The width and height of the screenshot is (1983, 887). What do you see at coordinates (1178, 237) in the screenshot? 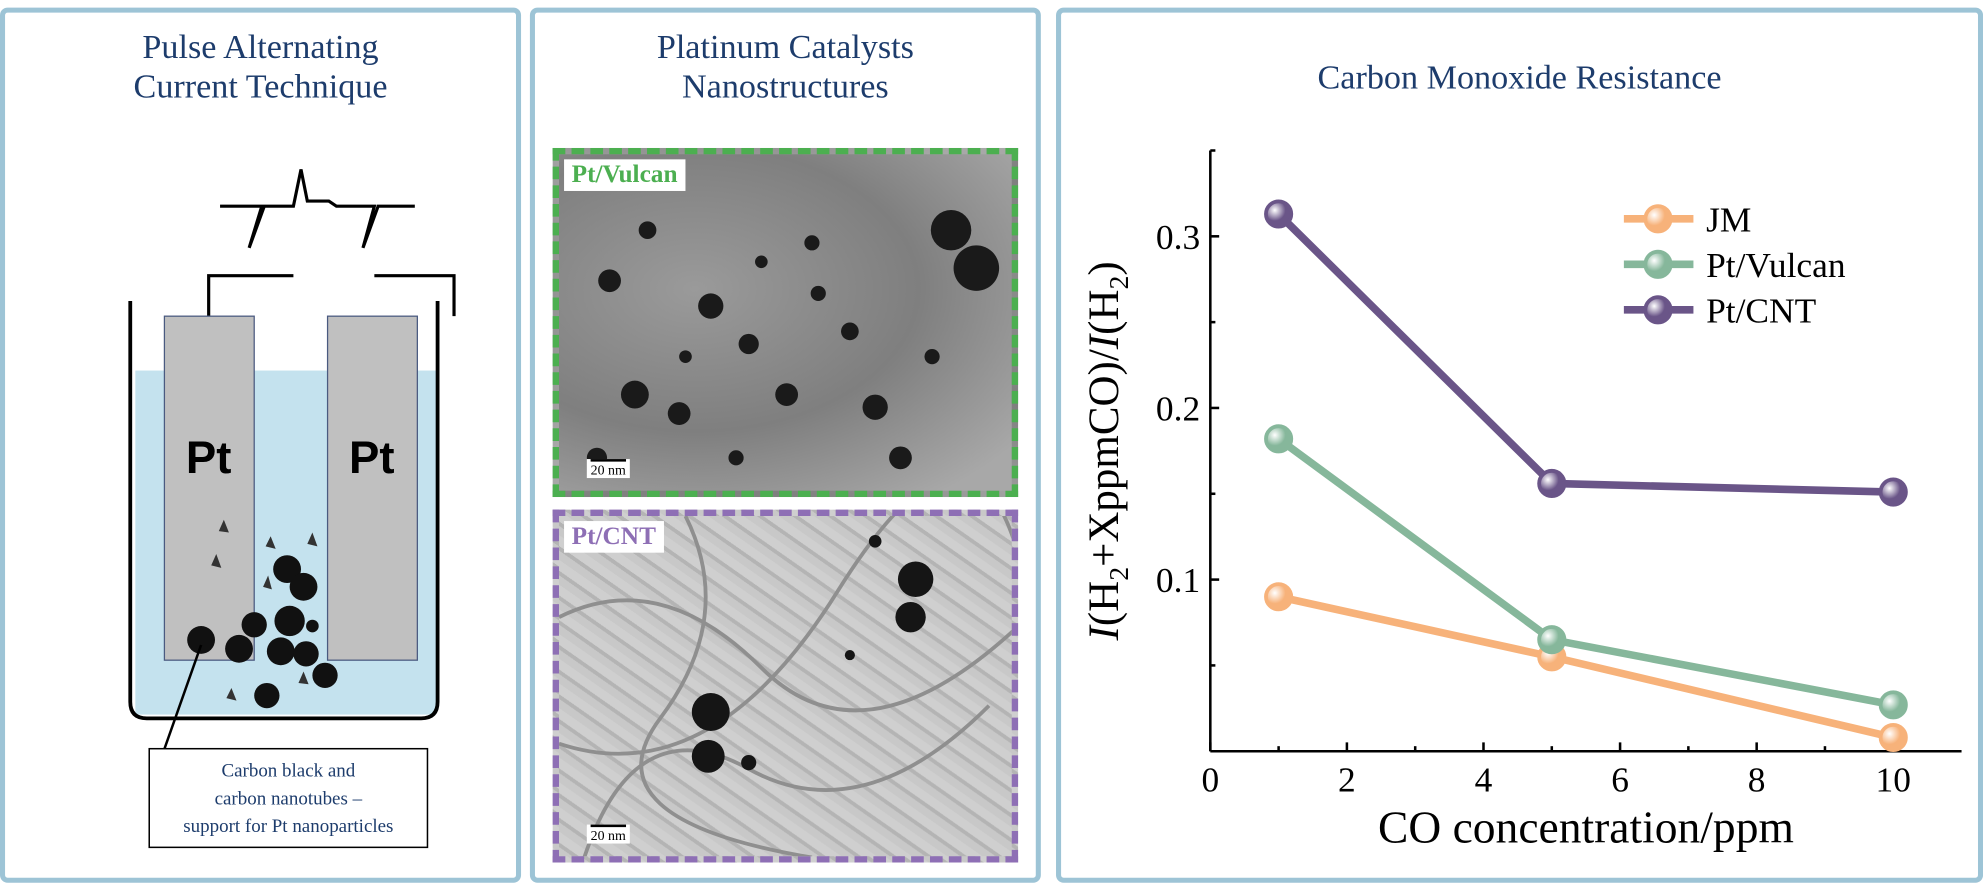
I see `y-tick-label: 0.3` at bounding box center [1178, 237].